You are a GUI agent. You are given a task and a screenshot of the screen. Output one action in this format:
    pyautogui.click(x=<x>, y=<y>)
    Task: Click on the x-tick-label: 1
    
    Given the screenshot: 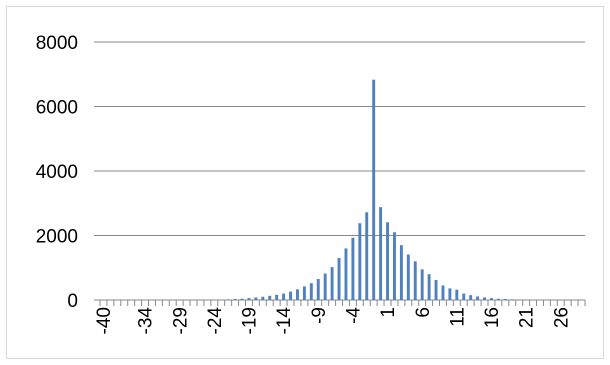 What is the action you would take?
    pyautogui.click(x=388, y=312)
    